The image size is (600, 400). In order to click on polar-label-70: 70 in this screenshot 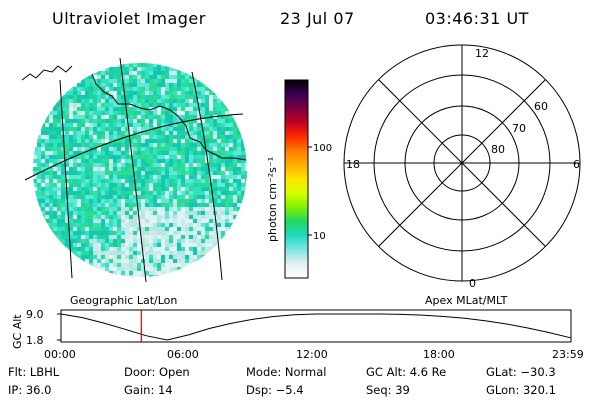, I will do `click(519, 128)`.